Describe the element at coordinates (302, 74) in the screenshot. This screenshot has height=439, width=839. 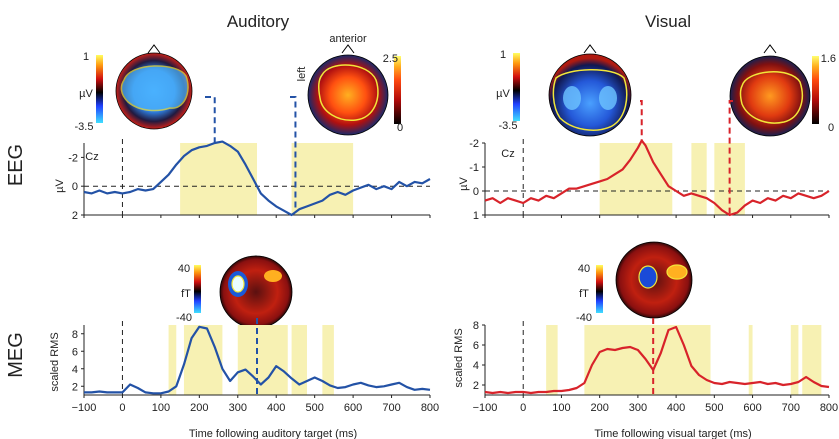
I see `svg-text: left` at that location.